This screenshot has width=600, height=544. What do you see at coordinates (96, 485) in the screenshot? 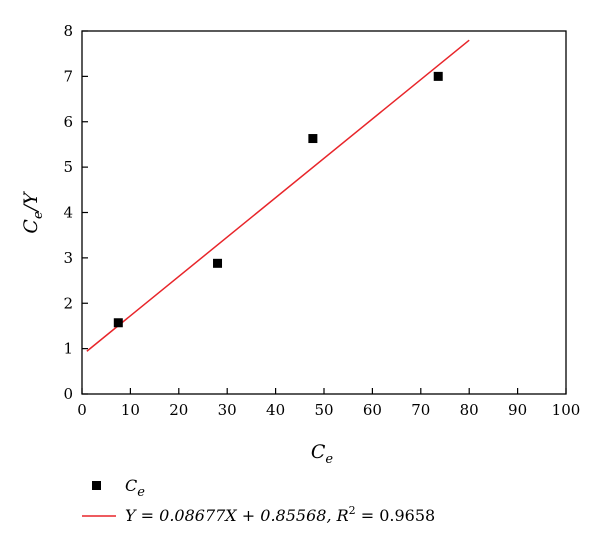
I see `legend-scatter-marker` at bounding box center [96, 485].